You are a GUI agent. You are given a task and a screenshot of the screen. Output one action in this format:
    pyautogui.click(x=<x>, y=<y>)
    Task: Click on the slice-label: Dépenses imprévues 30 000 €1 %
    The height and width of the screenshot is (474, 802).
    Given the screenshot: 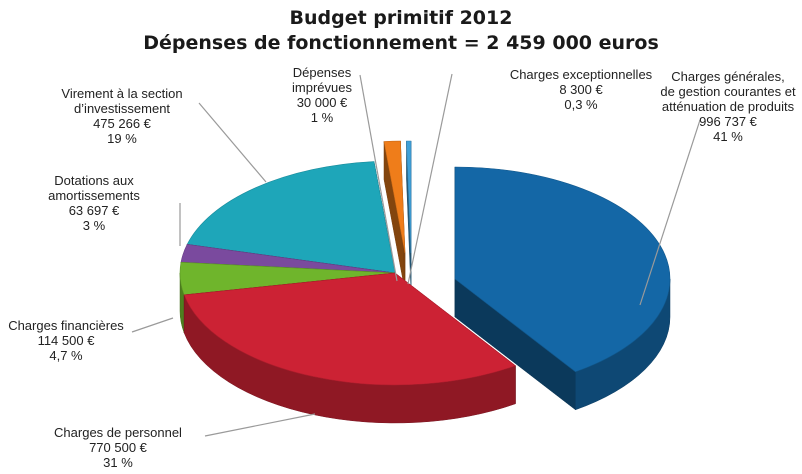 What is the action you would take?
    pyautogui.click(x=322, y=95)
    